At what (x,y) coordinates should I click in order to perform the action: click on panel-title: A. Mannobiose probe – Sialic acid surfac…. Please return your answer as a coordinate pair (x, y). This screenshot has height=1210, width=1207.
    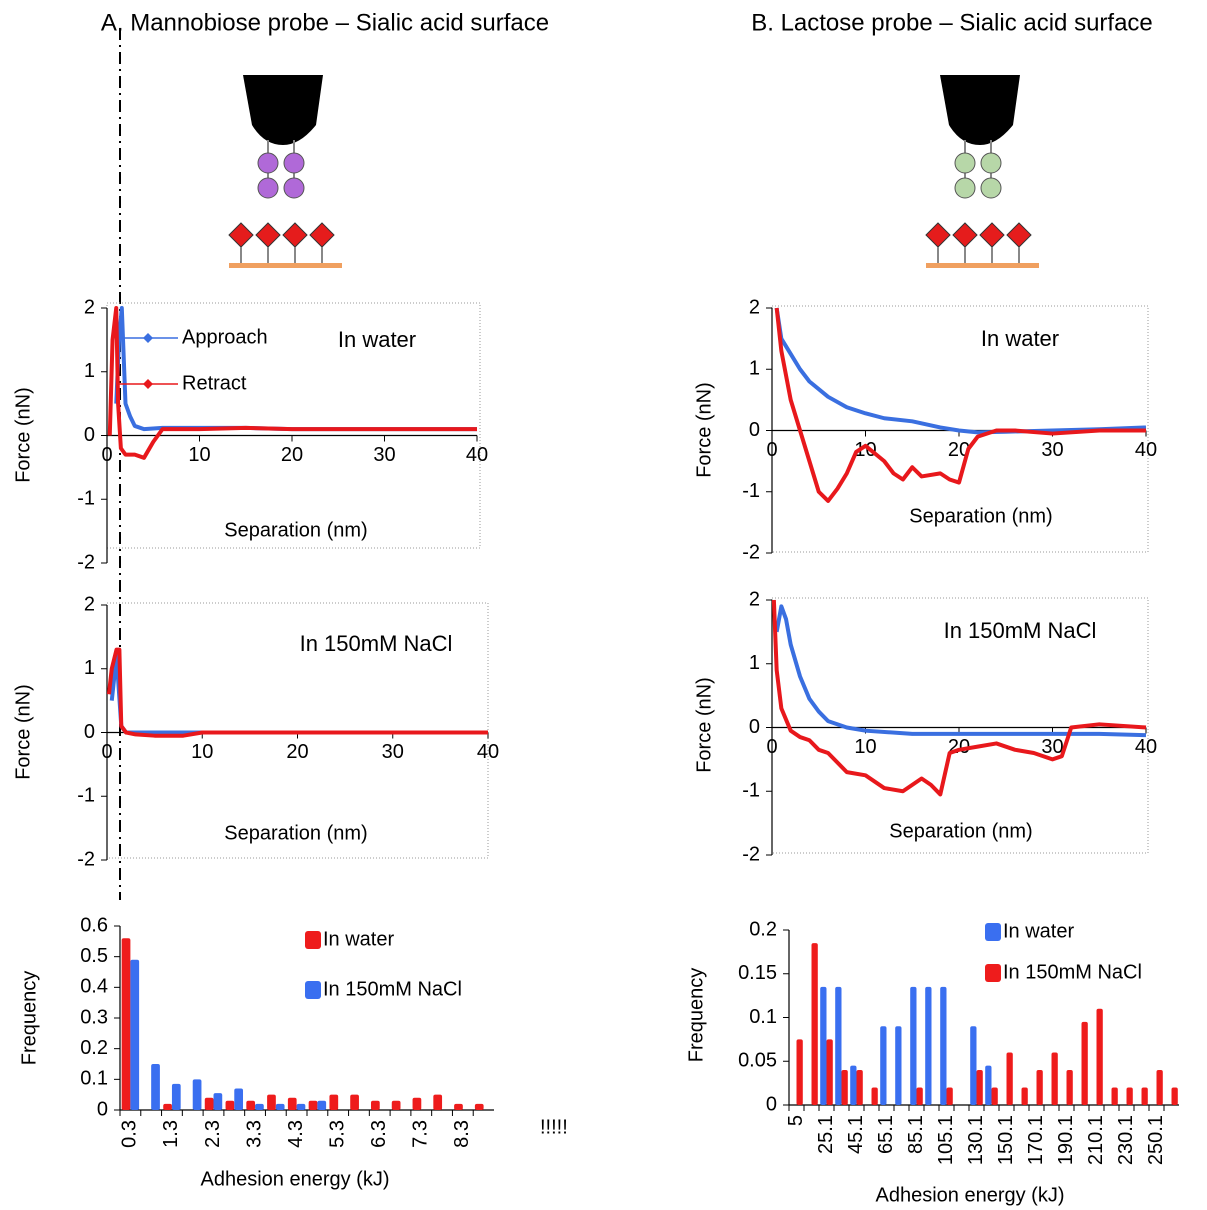
    Looking at the image, I should click on (325, 22).